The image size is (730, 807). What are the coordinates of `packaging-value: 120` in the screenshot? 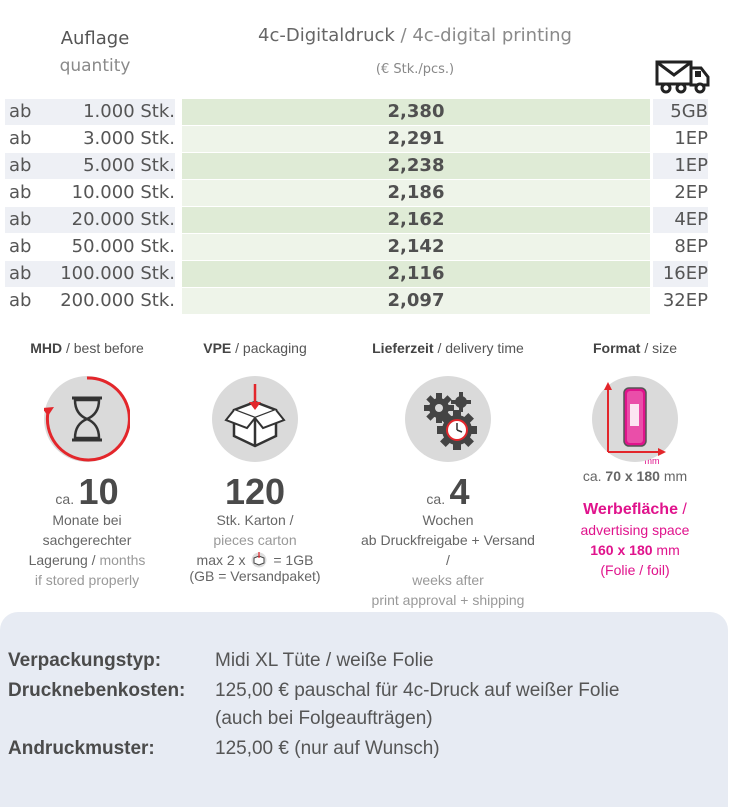 It's located at (255, 491).